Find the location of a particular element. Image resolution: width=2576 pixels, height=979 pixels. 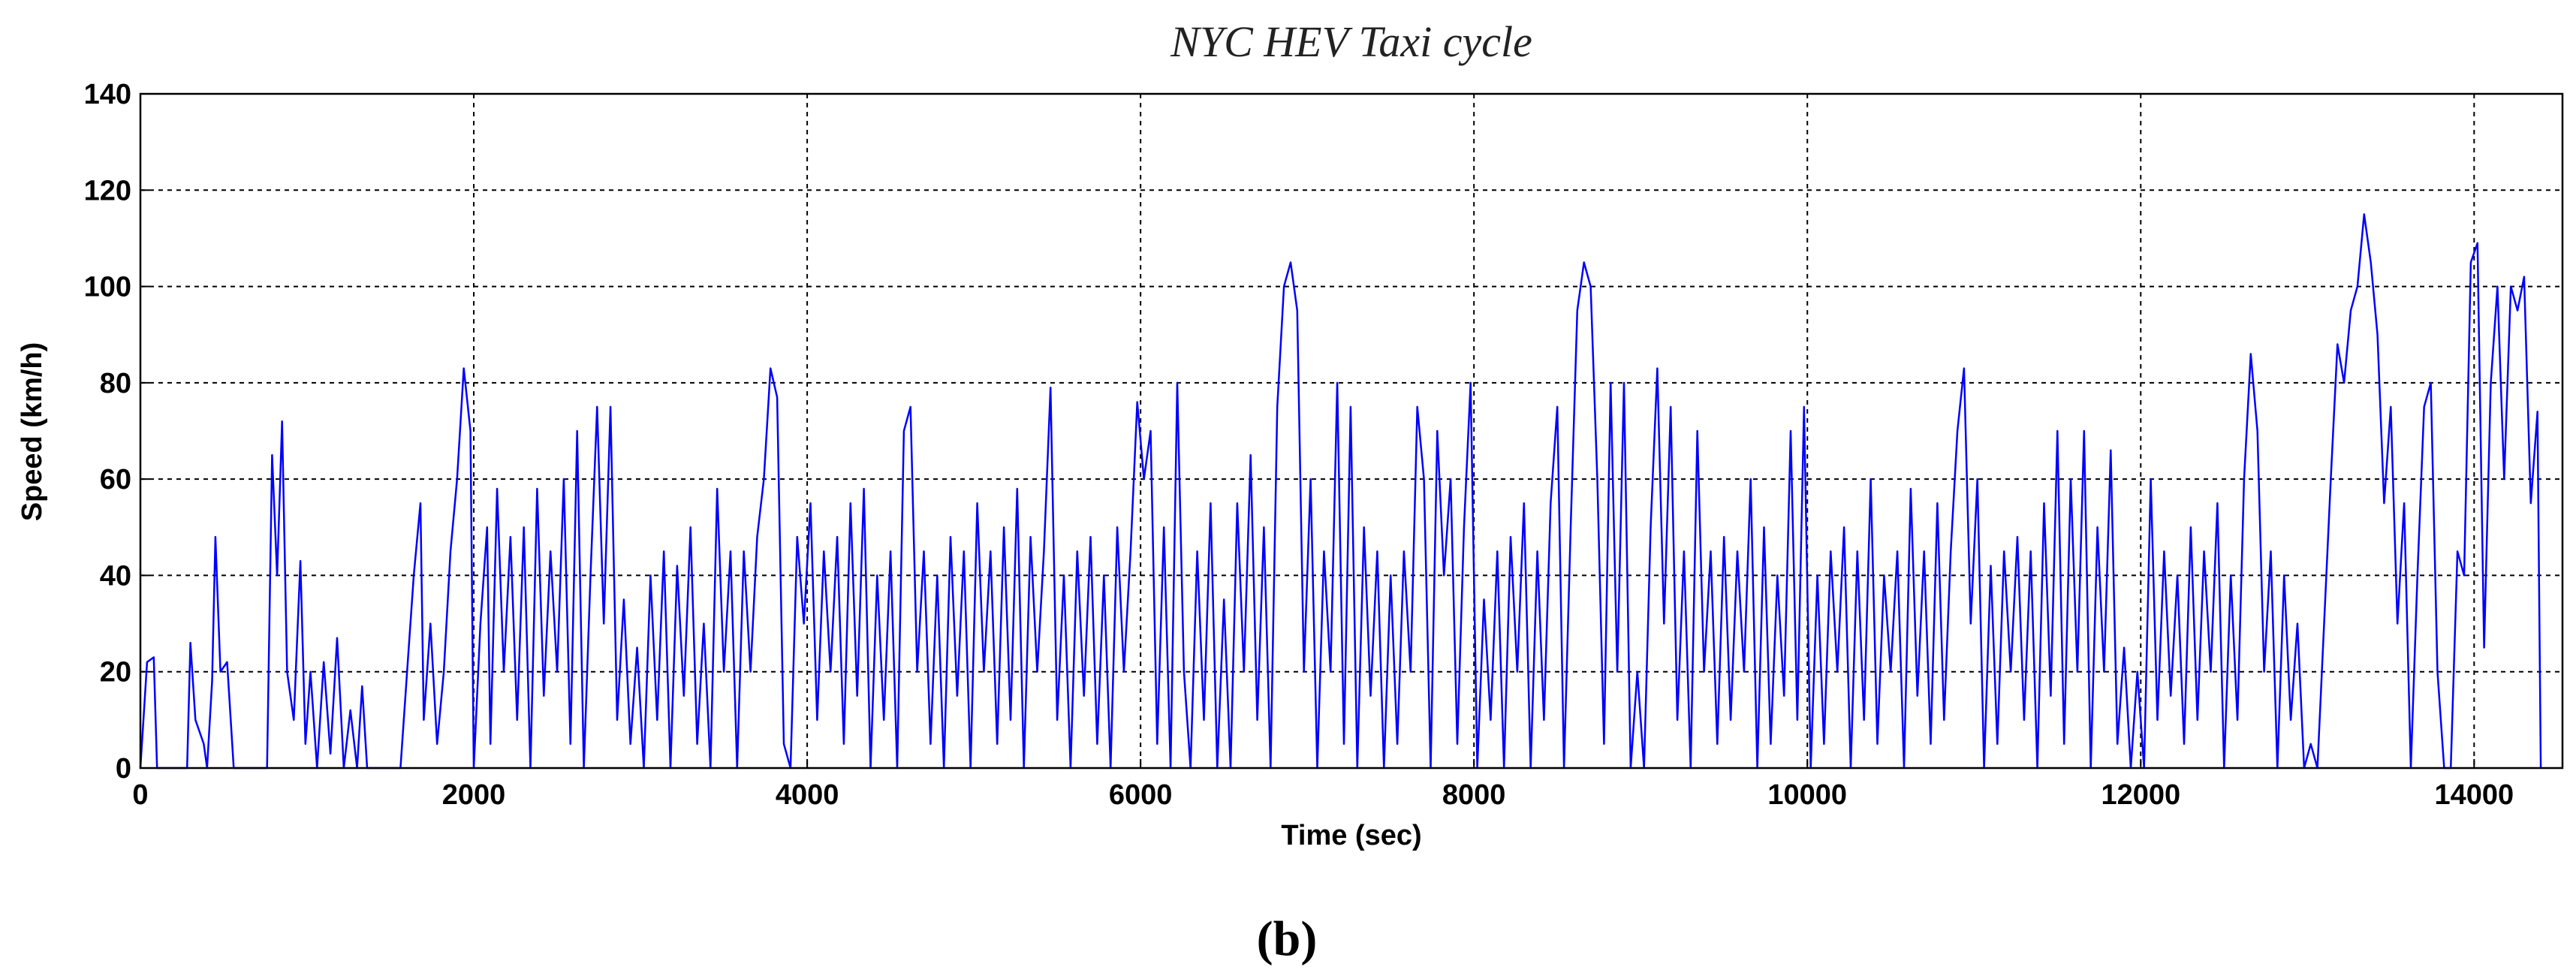

chart-title: NYC HEV Taxi cycle is located at coordinates (1351, 42).